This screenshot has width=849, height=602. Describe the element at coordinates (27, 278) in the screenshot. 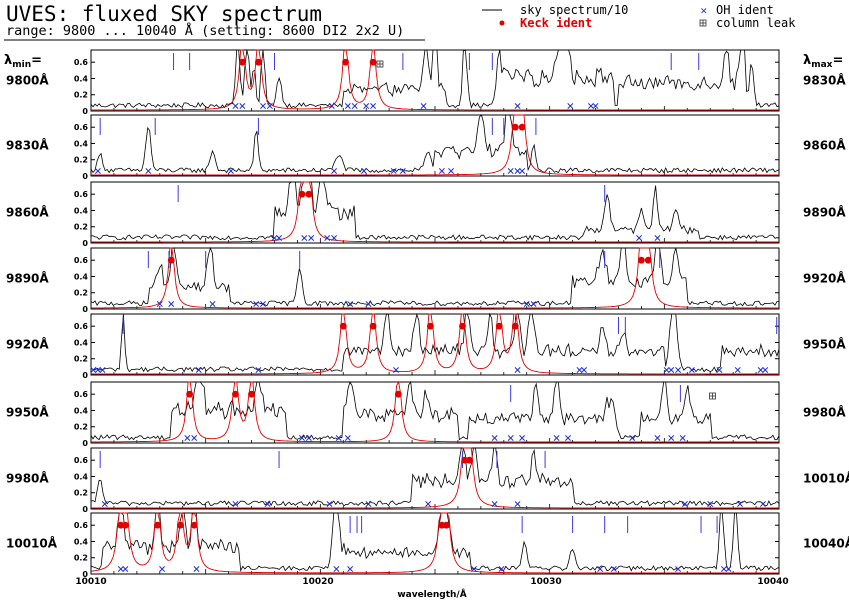

I see `lambda-min-label: 9890Å` at that location.